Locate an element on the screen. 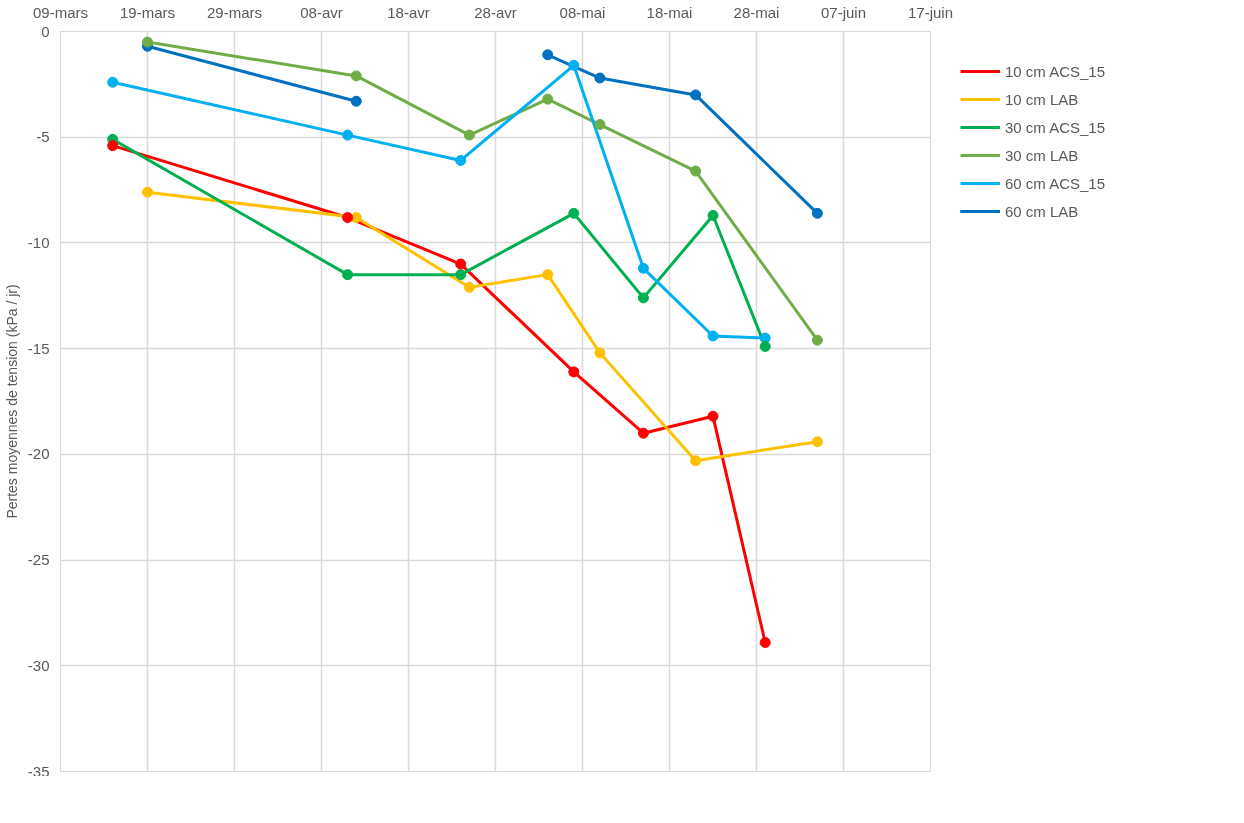 This screenshot has width=1244, height=823. legend-label: 10 cm ACS_15 is located at coordinates (1055, 71).